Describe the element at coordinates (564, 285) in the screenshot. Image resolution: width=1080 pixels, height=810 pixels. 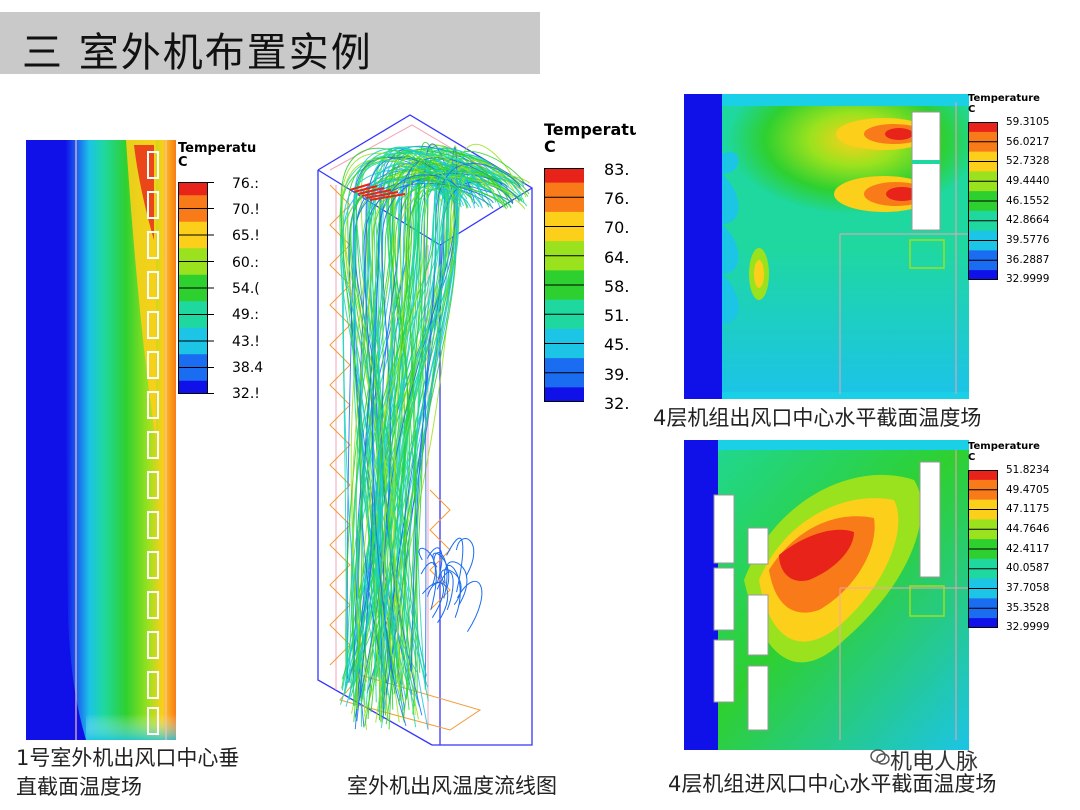
I see `scale-border` at that location.